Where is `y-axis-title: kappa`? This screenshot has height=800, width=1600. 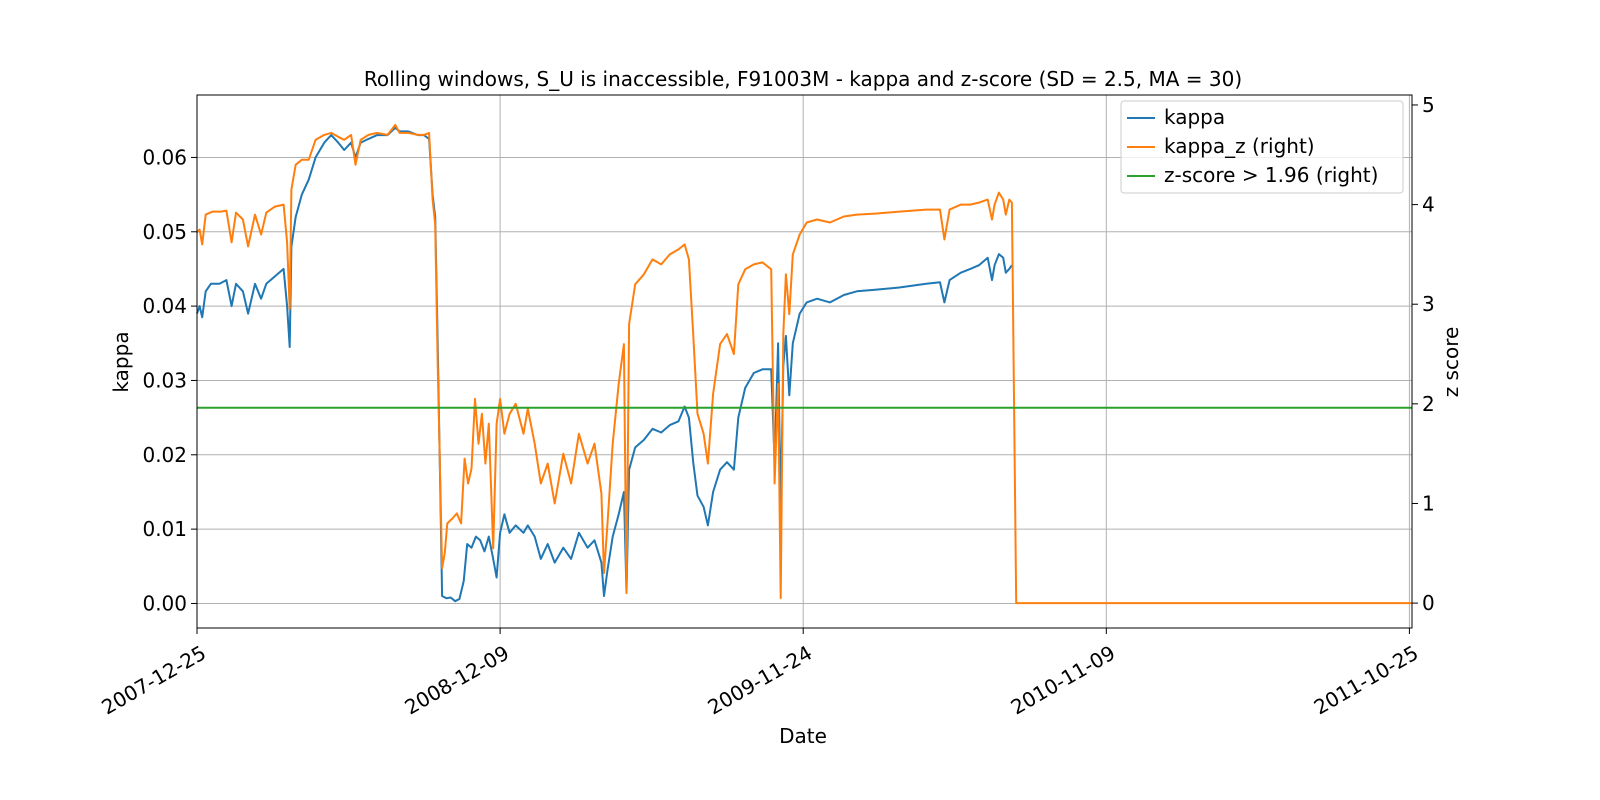 y-axis-title: kappa is located at coordinates (121, 361).